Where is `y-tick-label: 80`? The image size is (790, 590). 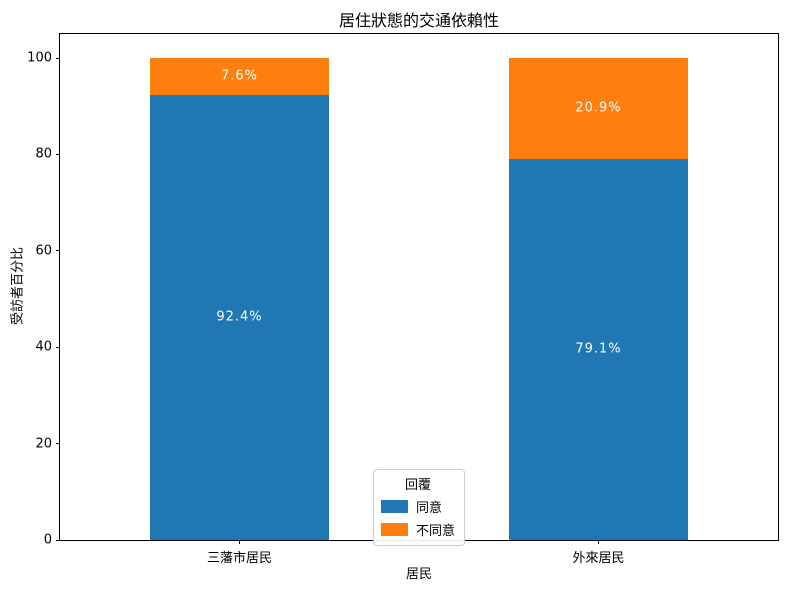 y-tick-label: 80 is located at coordinates (43, 154).